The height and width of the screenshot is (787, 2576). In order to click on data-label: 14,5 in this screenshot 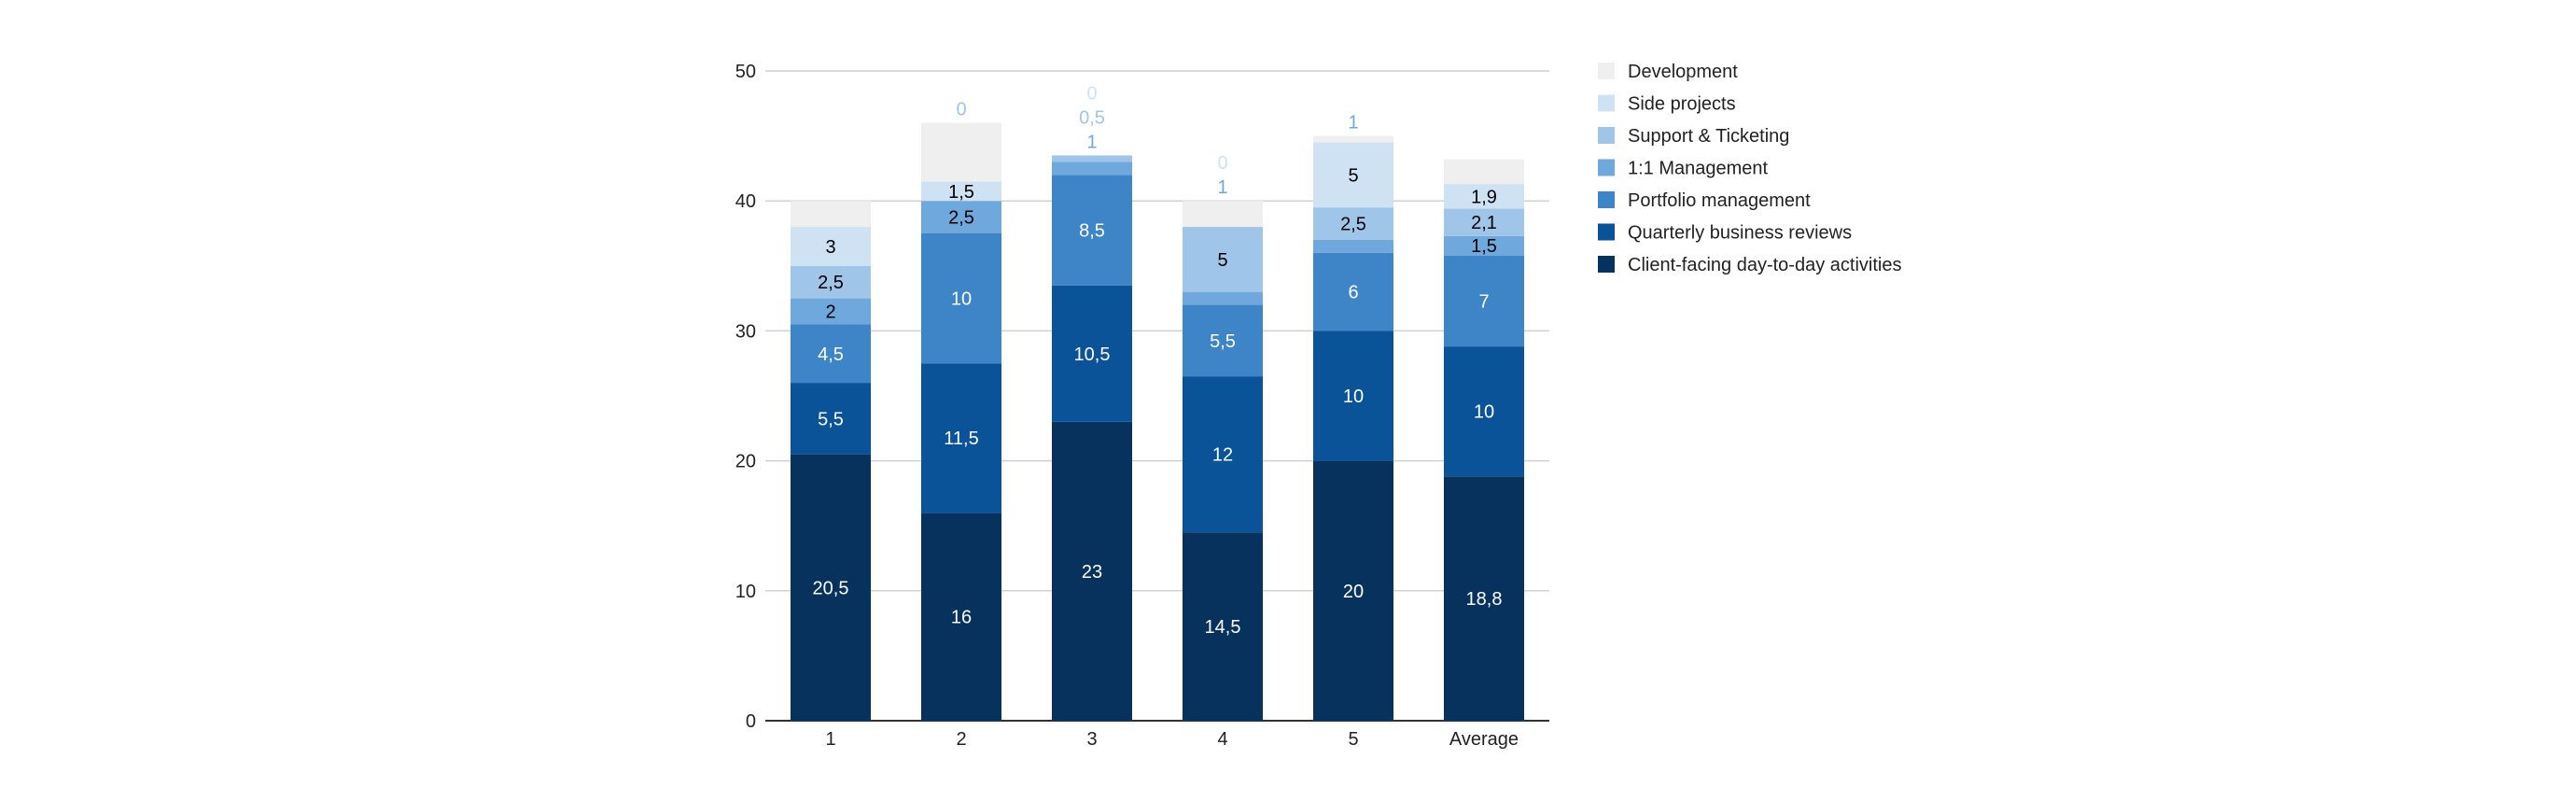, I will do `click(1223, 627)`.